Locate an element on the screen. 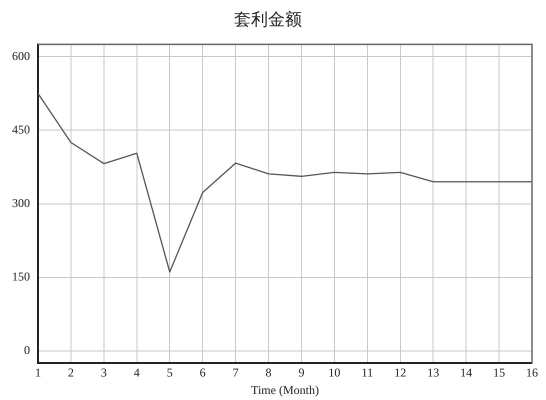 The height and width of the screenshot is (400, 546). x-tick-label: 1 is located at coordinates (38, 373).